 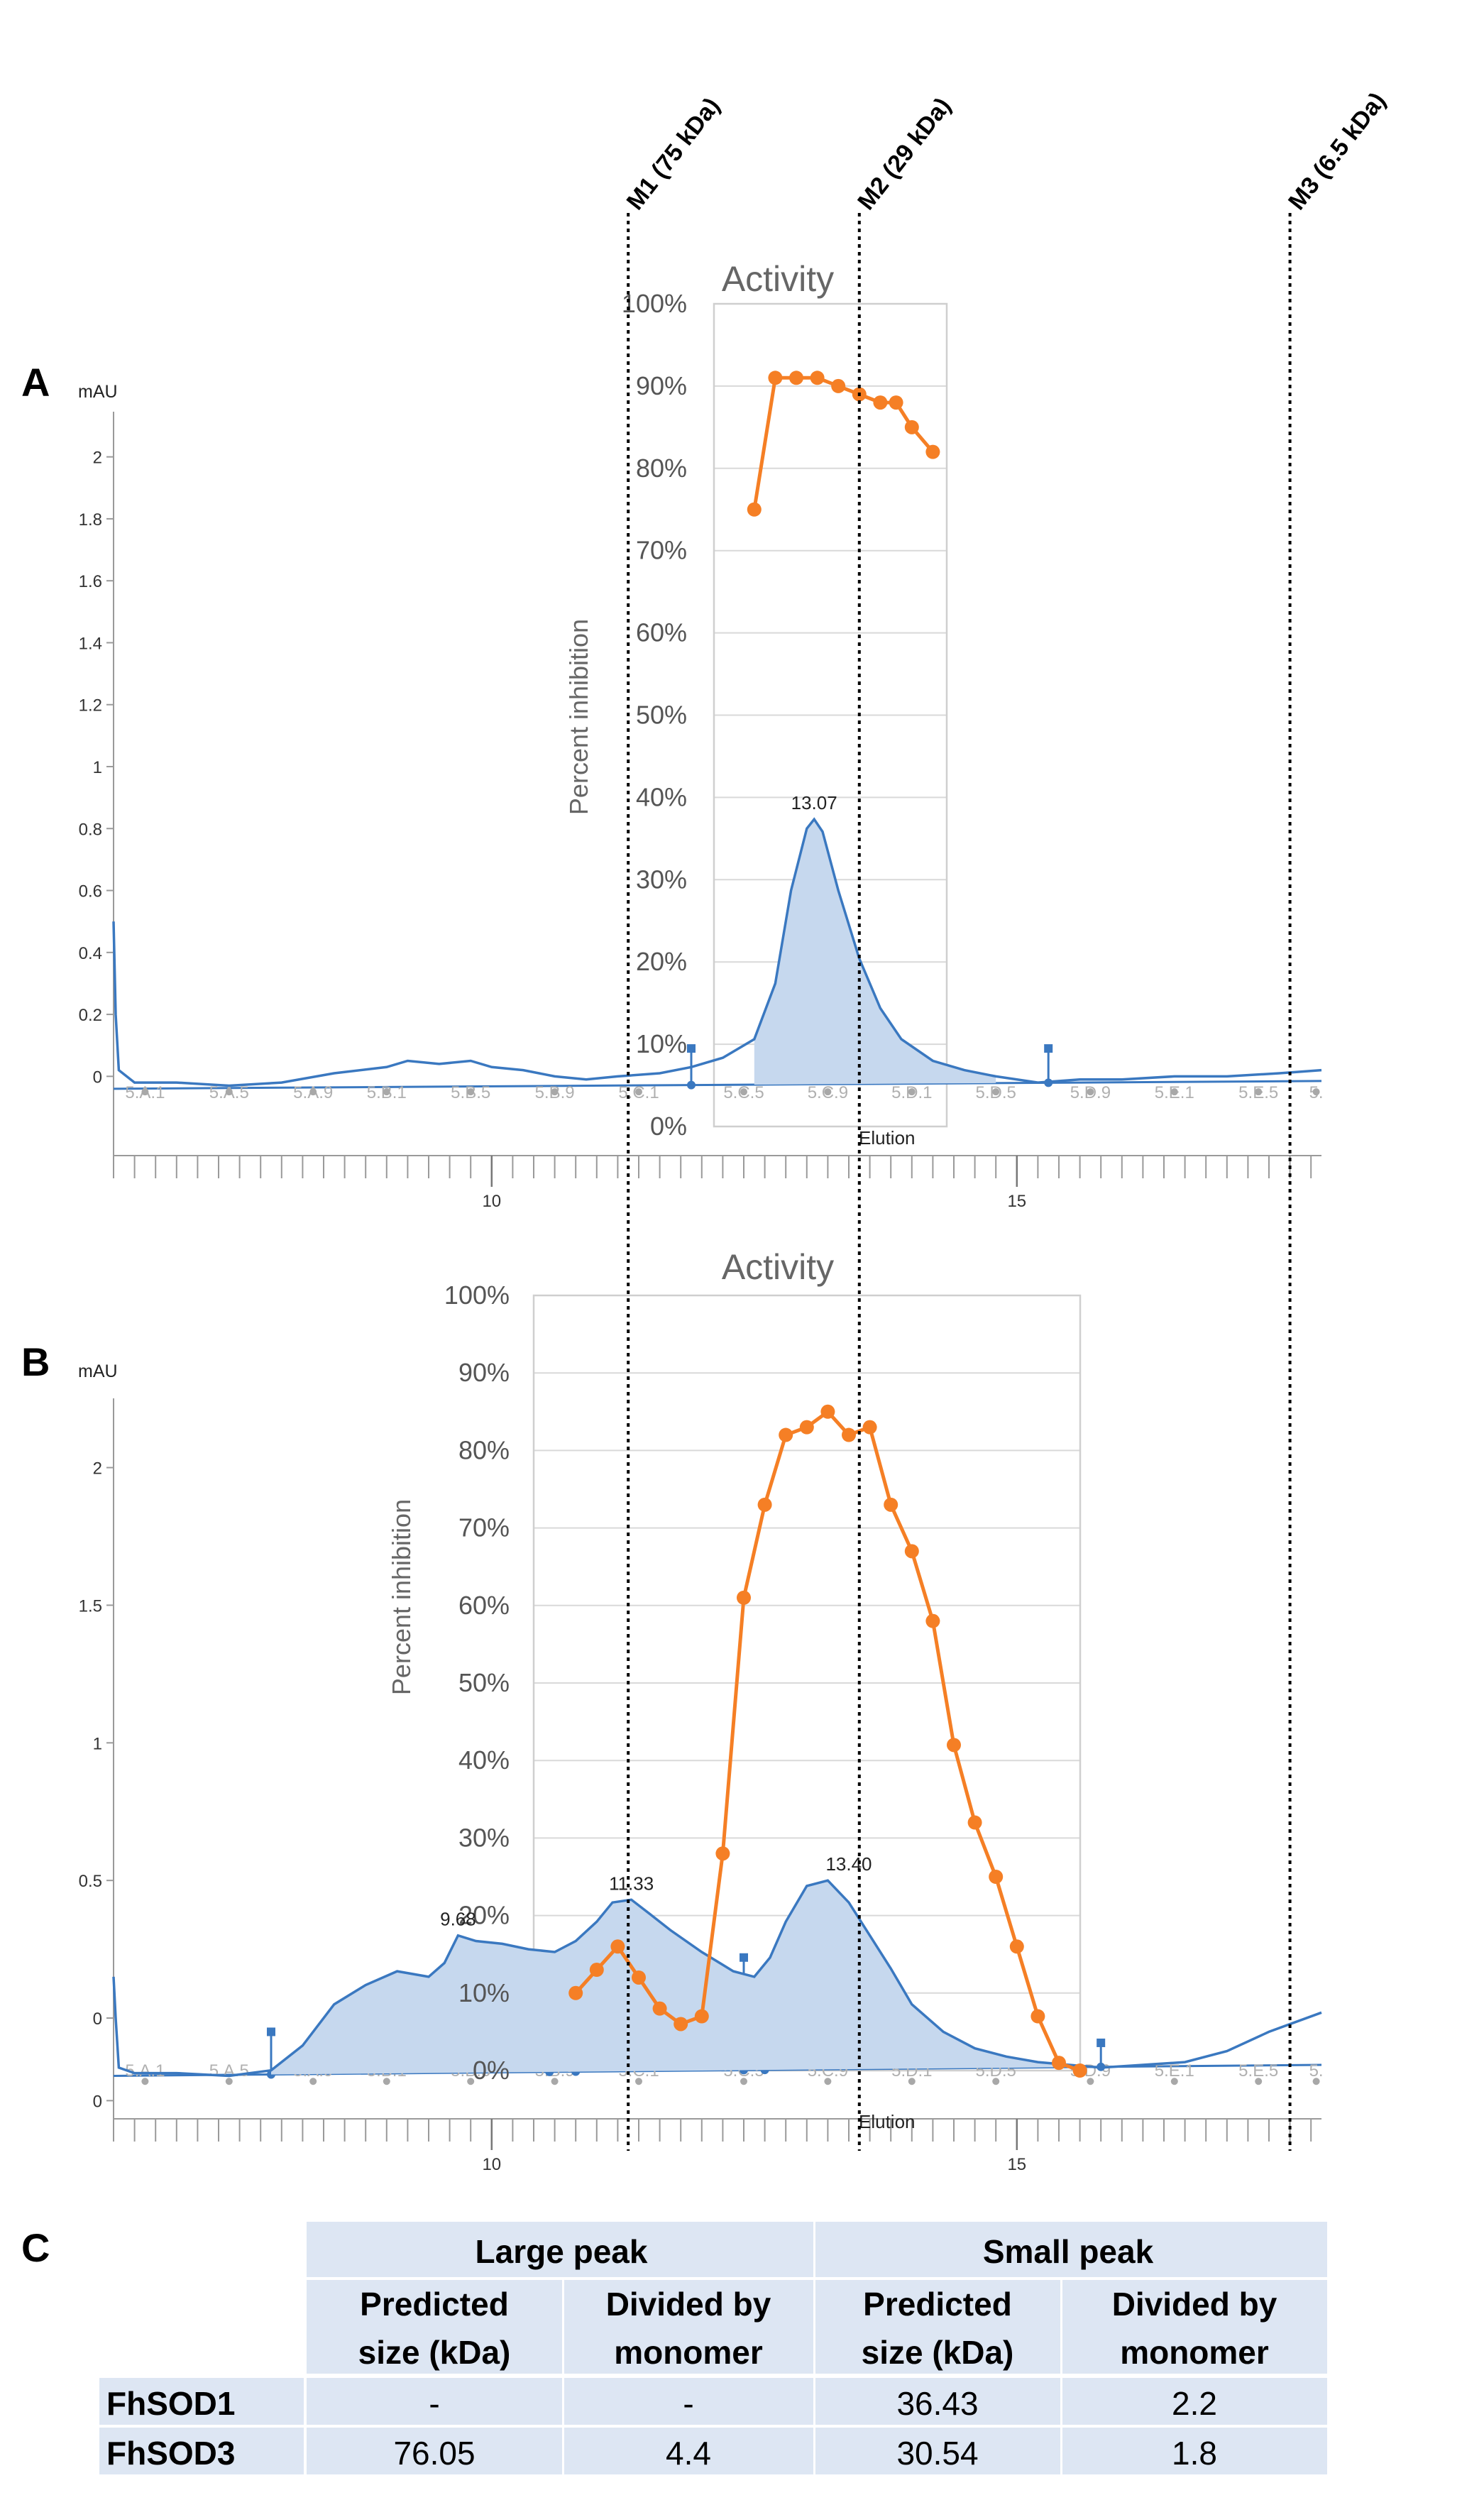 What do you see at coordinates (477, 1295) in the screenshot?
I see `percent-tick-label: 100%` at bounding box center [477, 1295].